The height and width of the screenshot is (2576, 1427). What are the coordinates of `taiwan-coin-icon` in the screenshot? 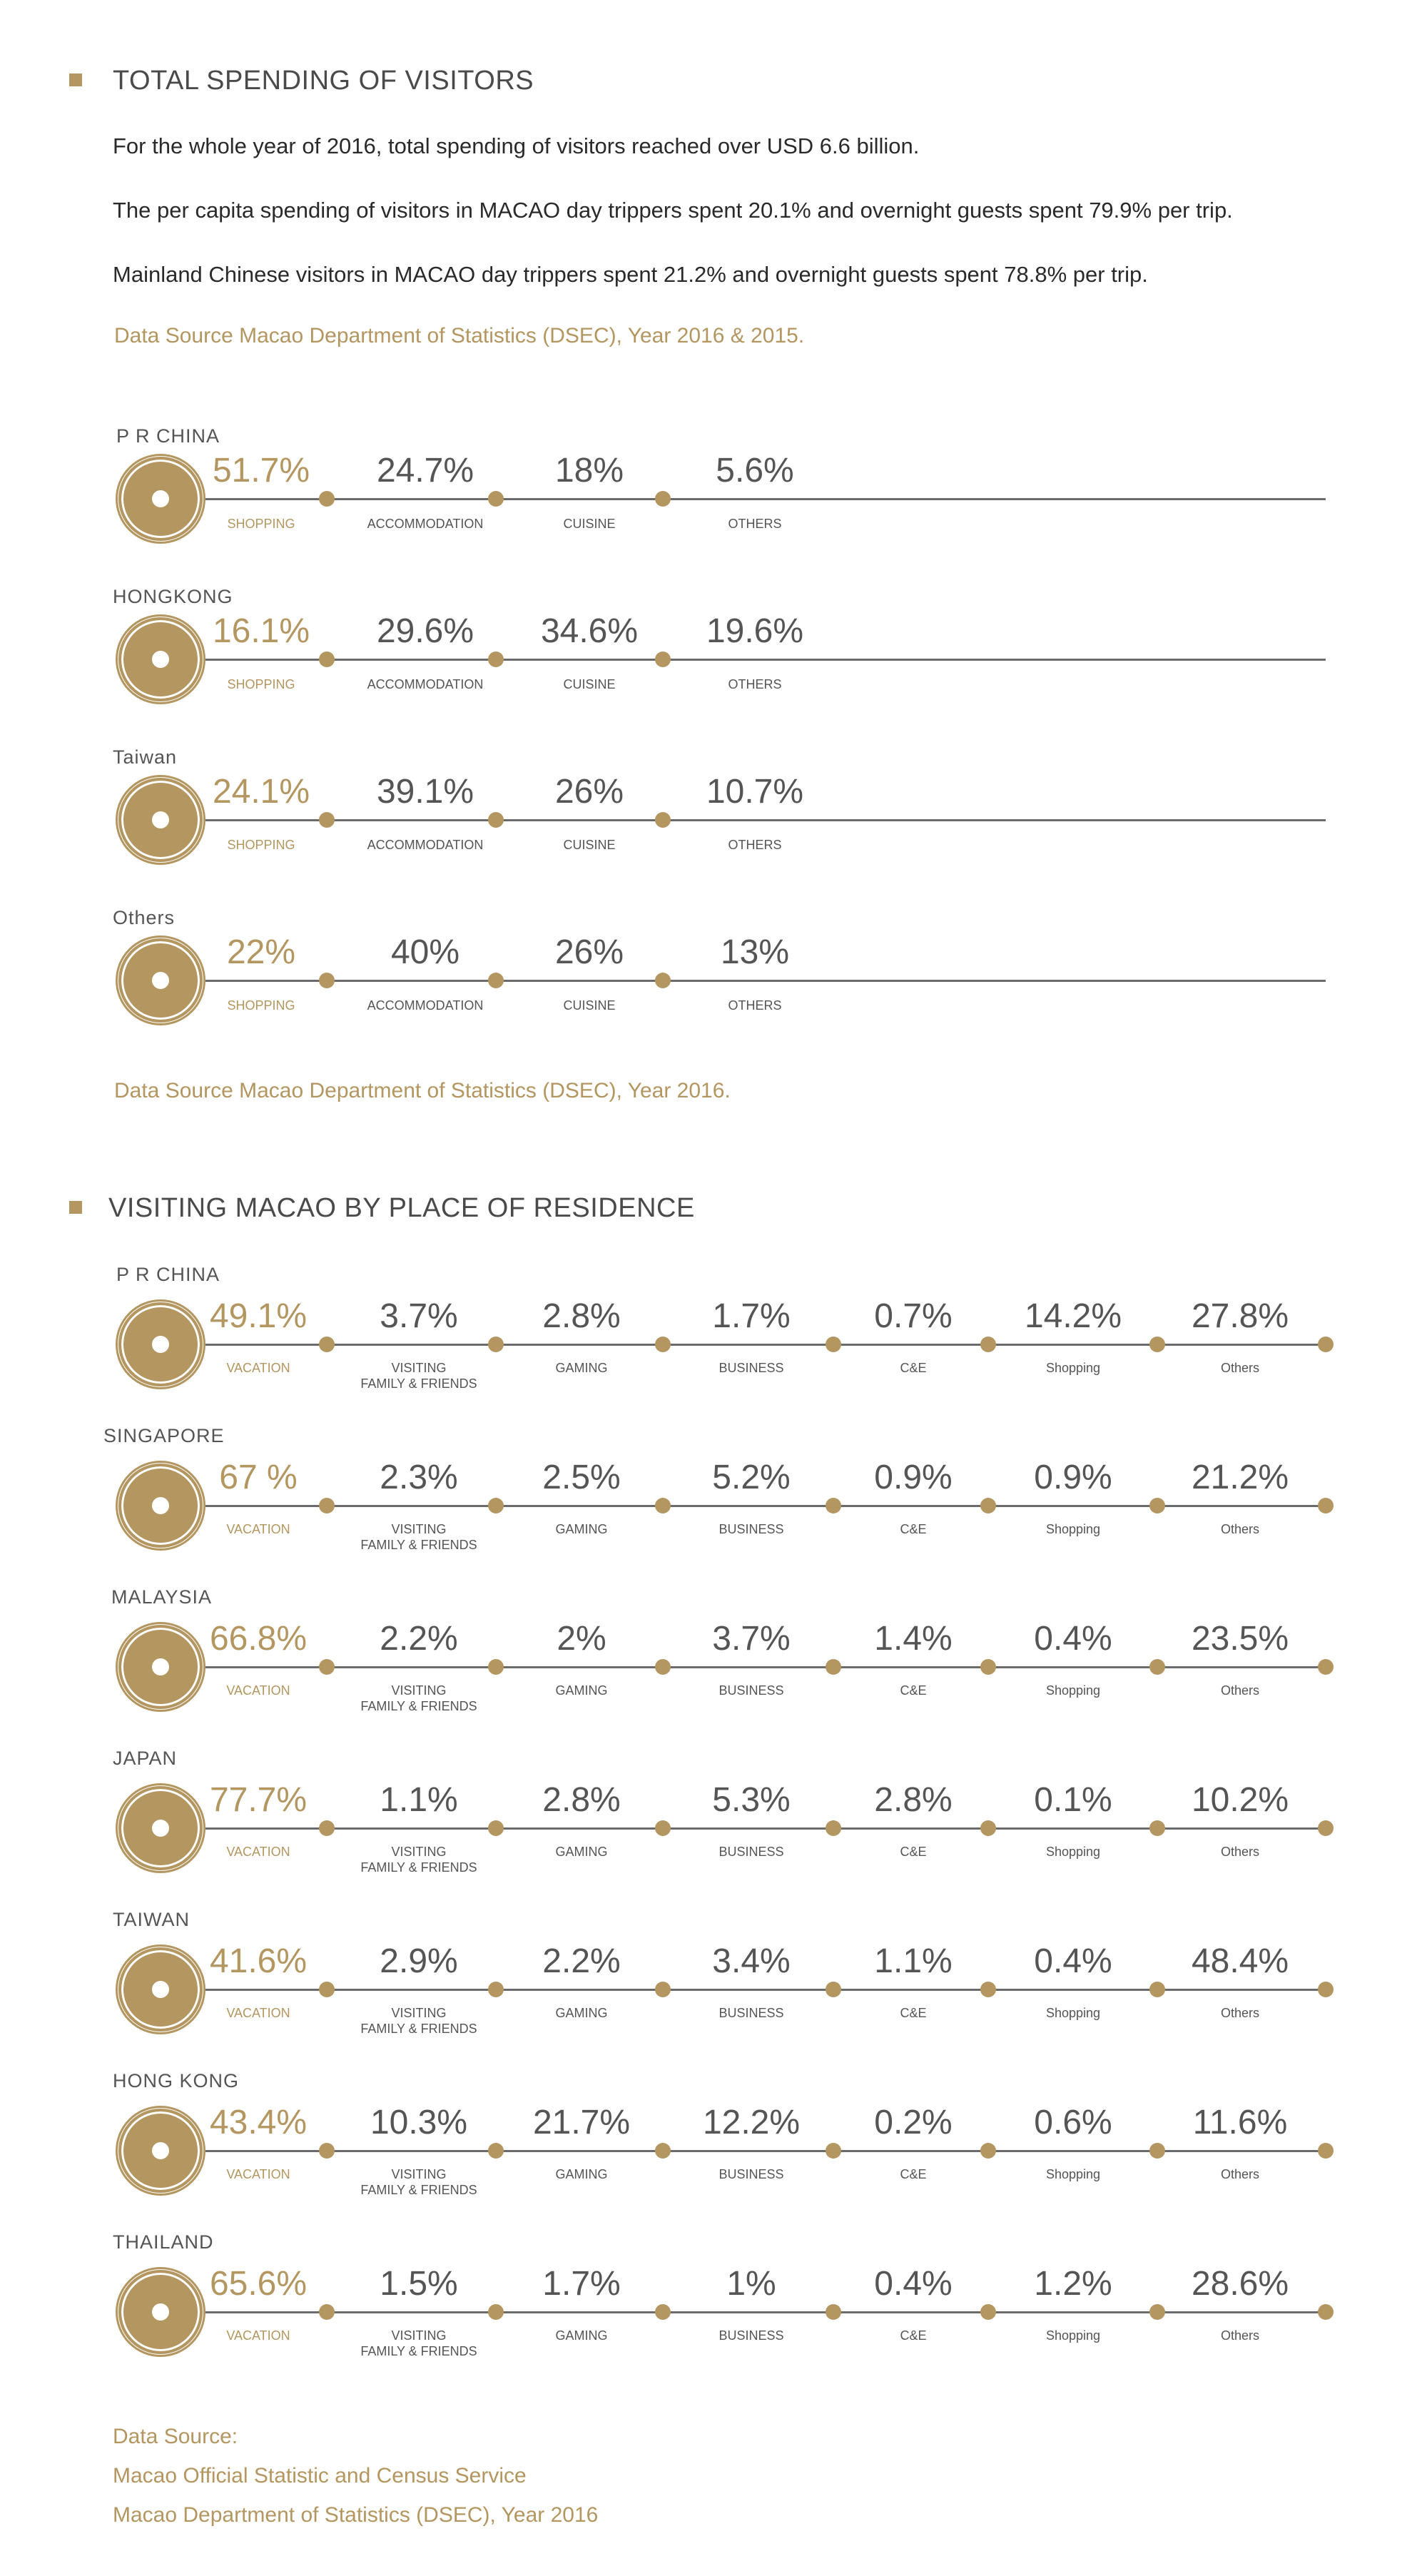 It's located at (160, 820).